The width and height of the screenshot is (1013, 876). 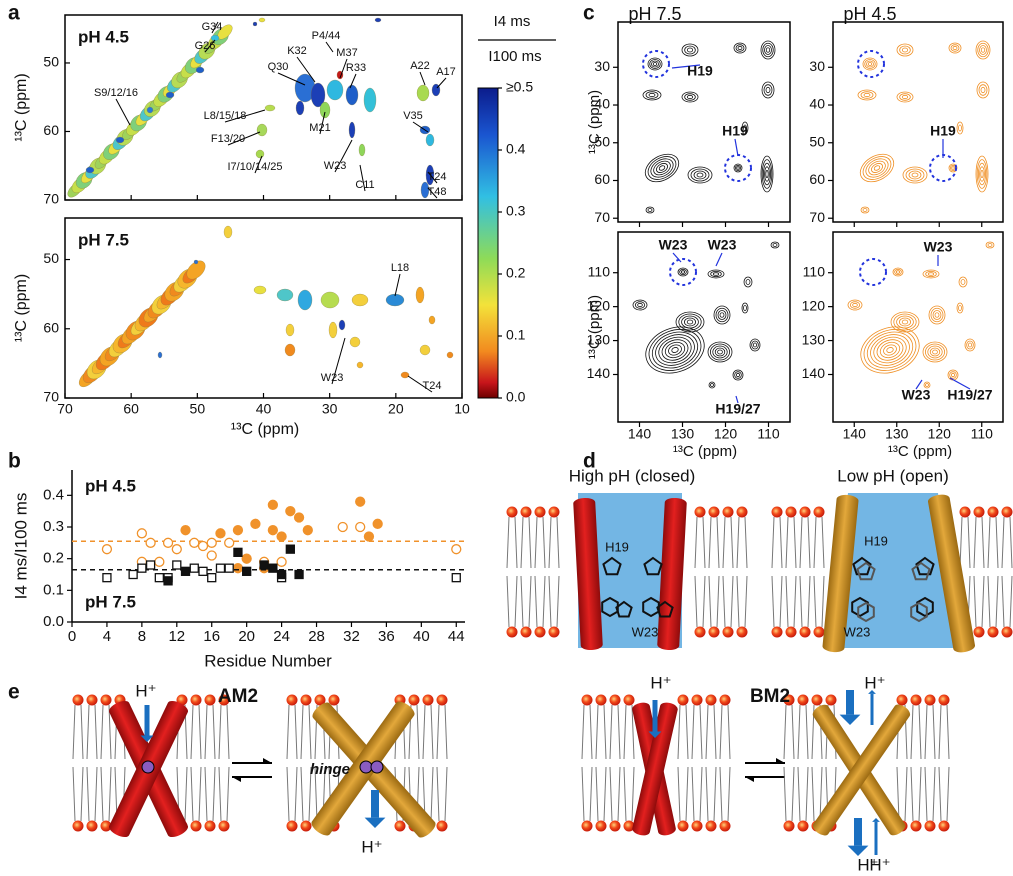 What do you see at coordinates (446, 72) in the screenshot?
I see `peak-label: A17` at bounding box center [446, 72].